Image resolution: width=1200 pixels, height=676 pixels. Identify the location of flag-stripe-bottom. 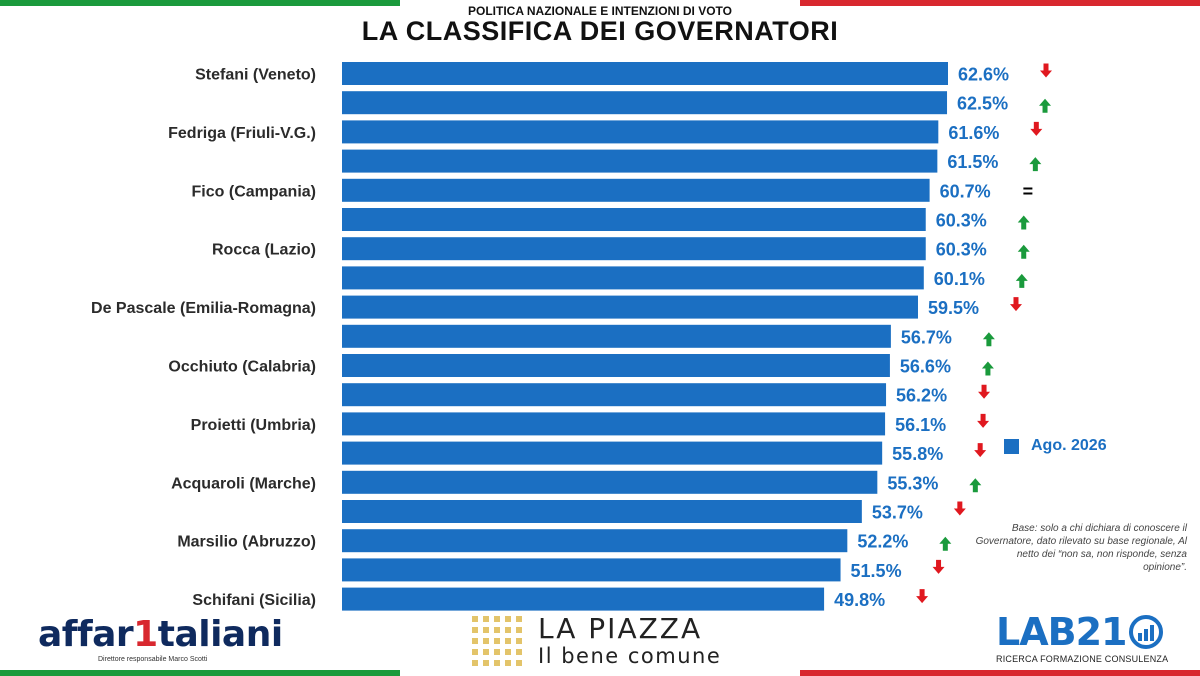
(600, 673).